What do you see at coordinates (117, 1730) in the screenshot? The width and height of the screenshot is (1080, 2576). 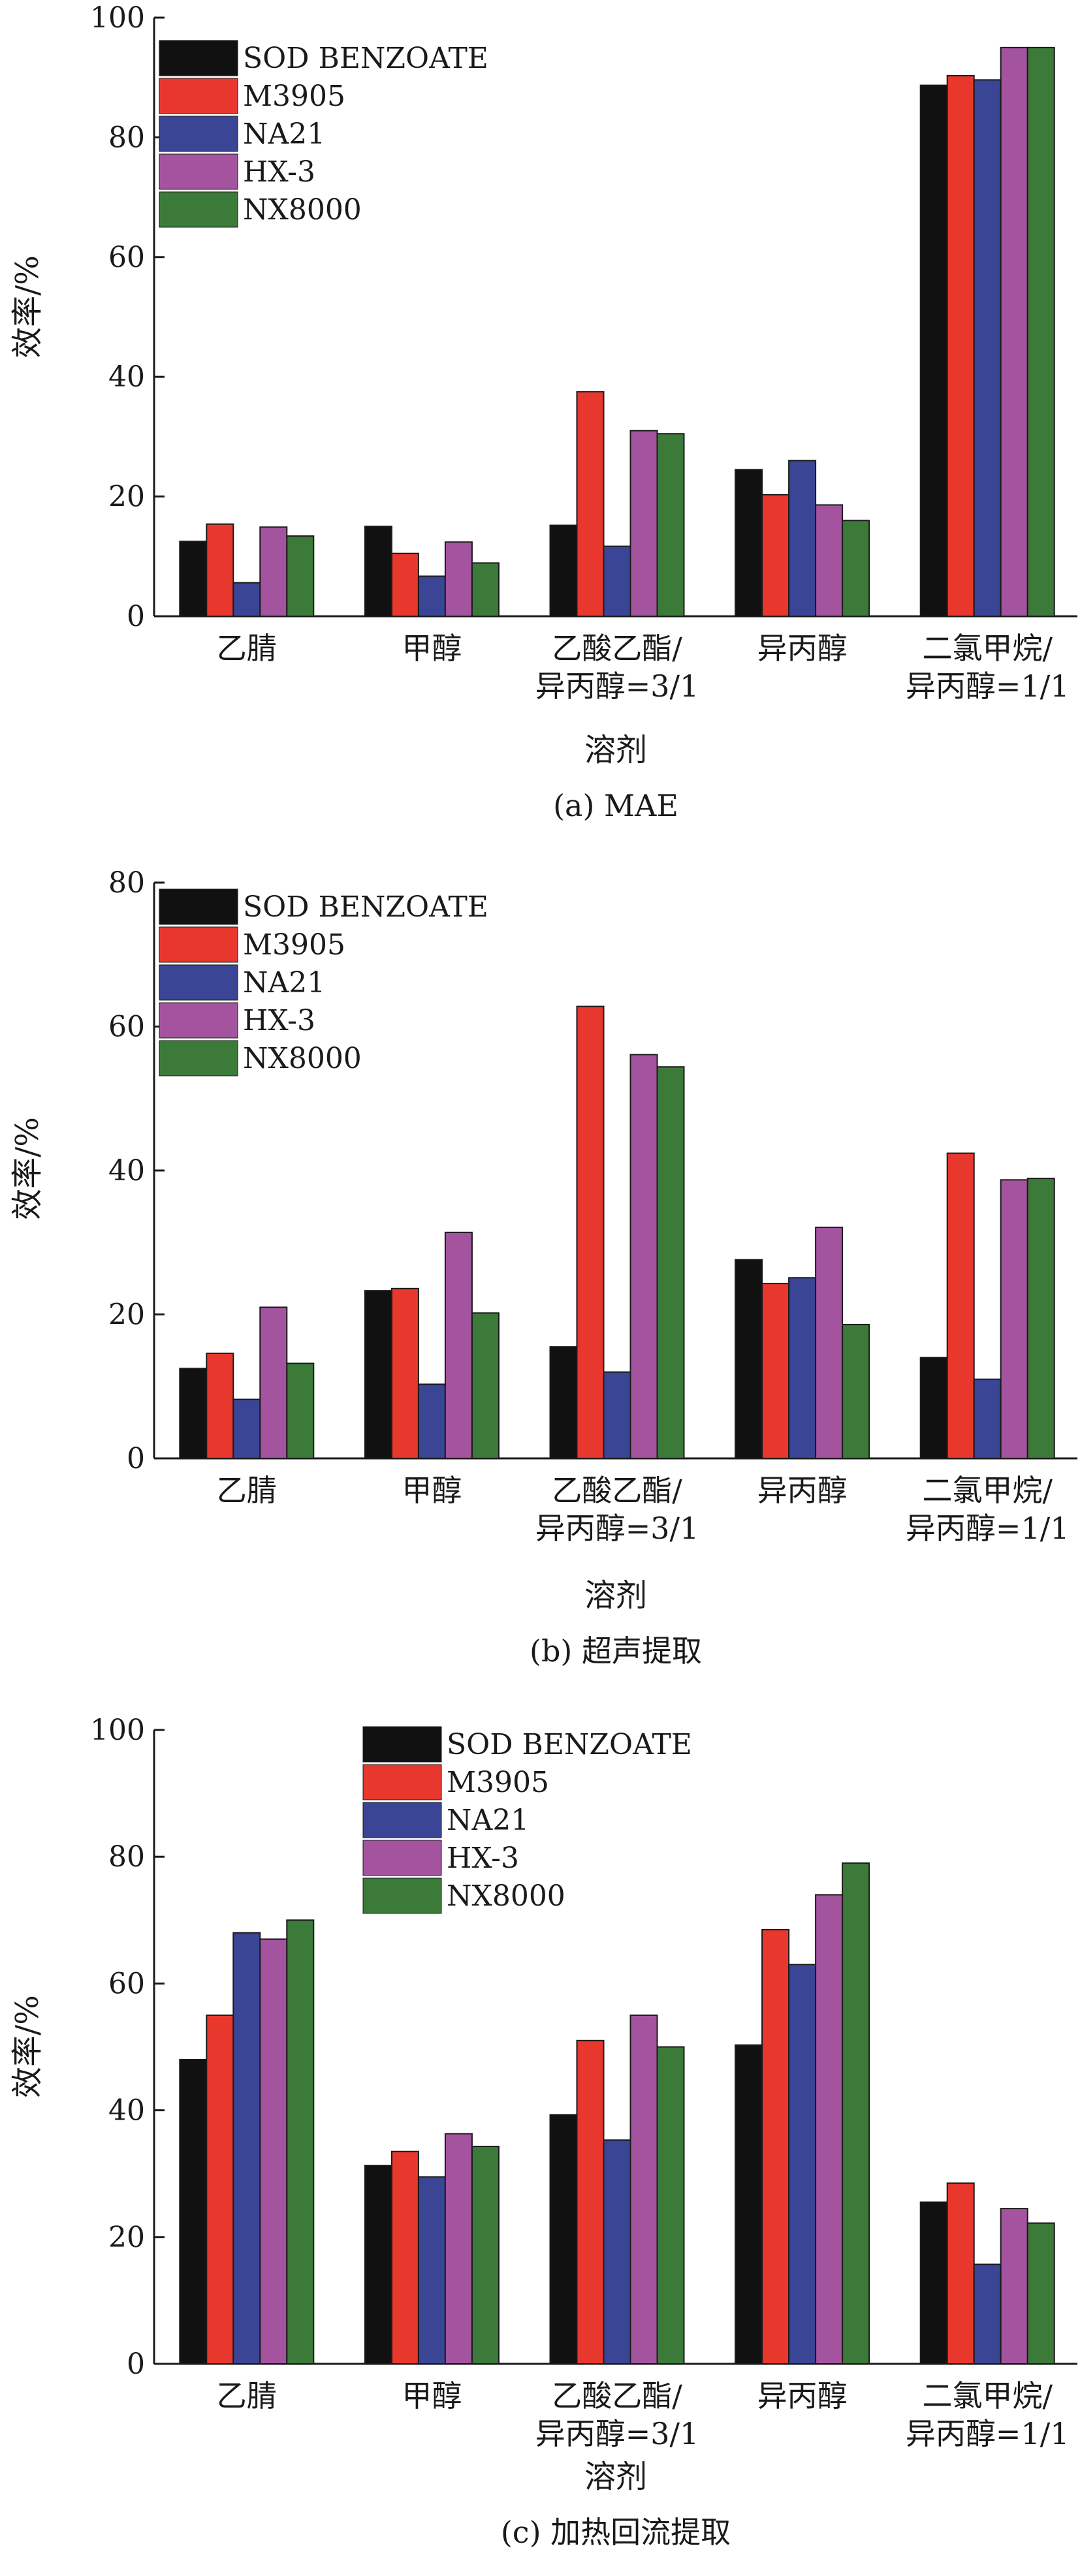 I see `panel-c-y-tick-label: 100` at bounding box center [117, 1730].